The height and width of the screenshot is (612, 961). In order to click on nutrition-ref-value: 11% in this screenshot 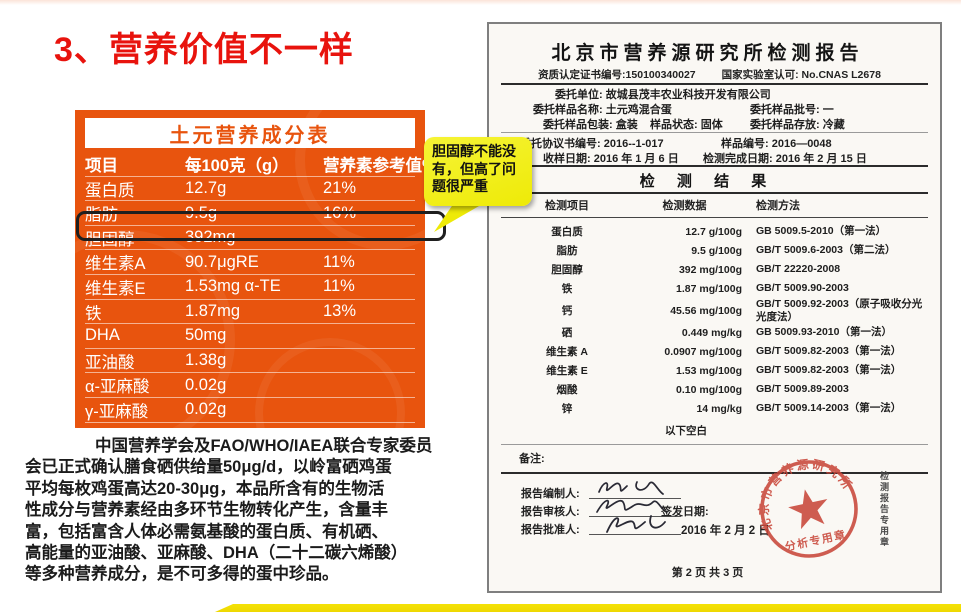, I will do `click(339, 286)`.